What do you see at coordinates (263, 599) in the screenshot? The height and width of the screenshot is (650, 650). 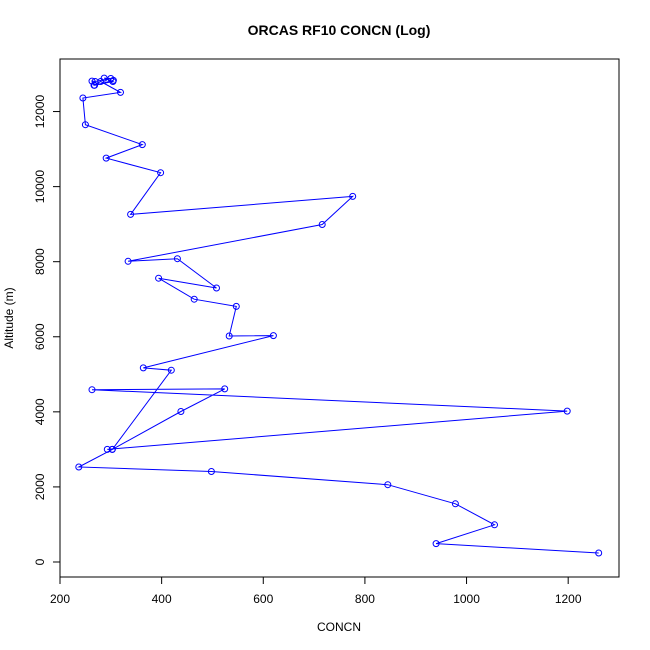 I see `x-tick-label: 600` at bounding box center [263, 599].